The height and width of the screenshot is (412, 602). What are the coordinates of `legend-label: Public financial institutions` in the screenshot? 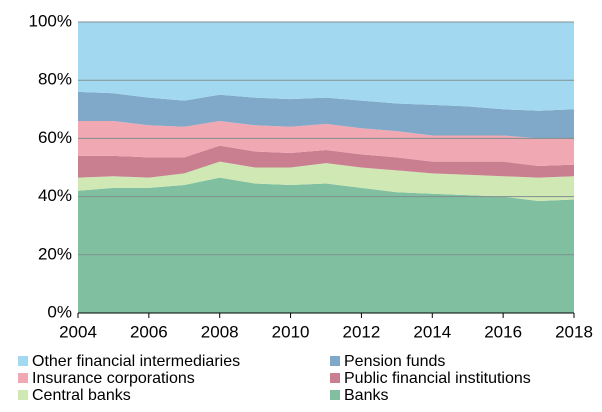 It's located at (437, 378).